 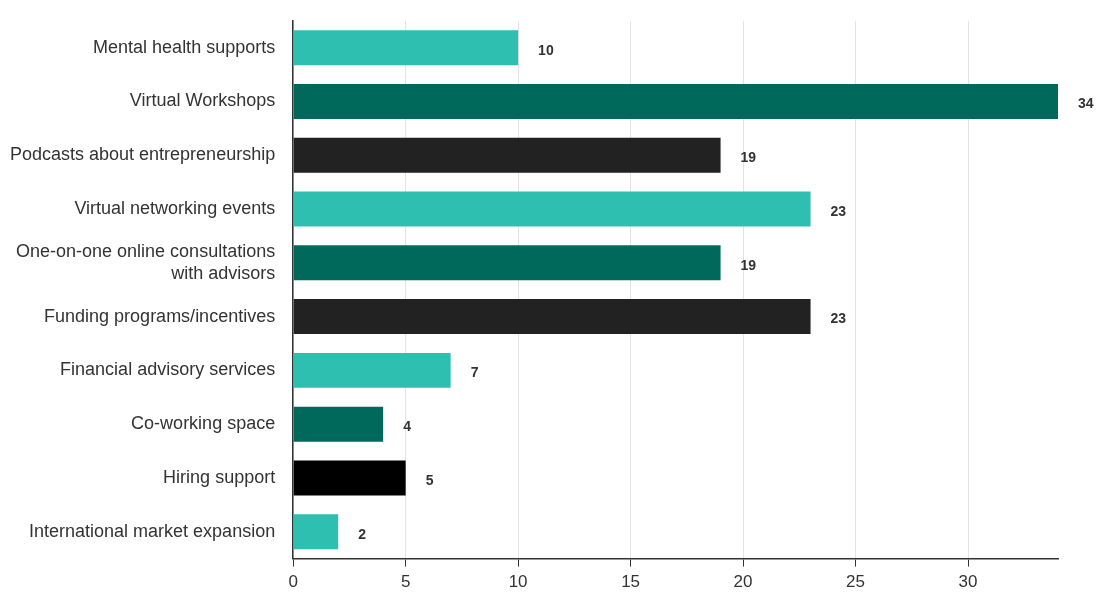 What do you see at coordinates (293, 582) in the screenshot?
I see `x-tick-label: 0` at bounding box center [293, 582].